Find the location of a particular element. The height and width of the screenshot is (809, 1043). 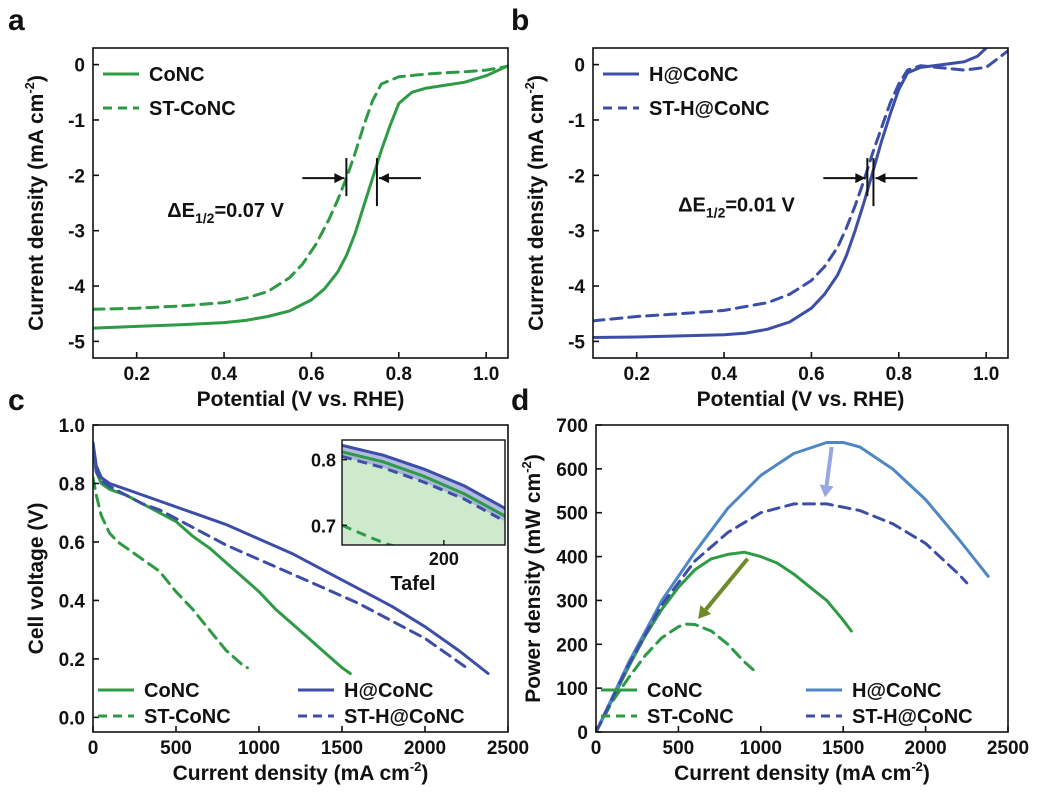

inset-curves is located at coordinates (423, 494).